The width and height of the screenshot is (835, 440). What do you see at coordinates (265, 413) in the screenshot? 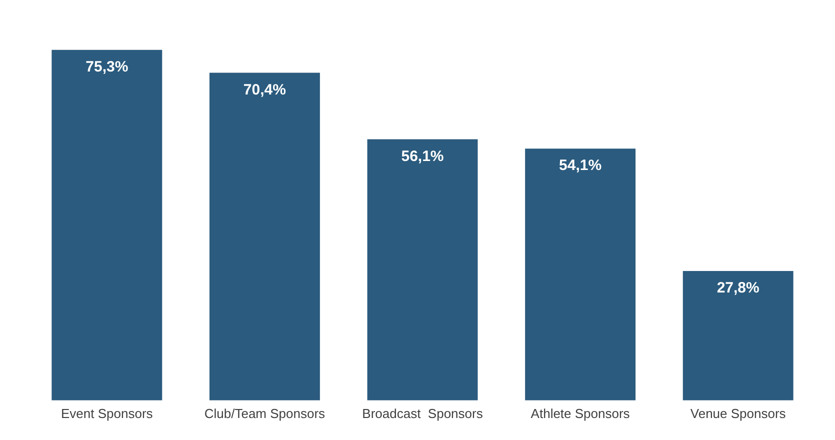
I see `x-tick-label: Club/Team Sponsors` at bounding box center [265, 413].